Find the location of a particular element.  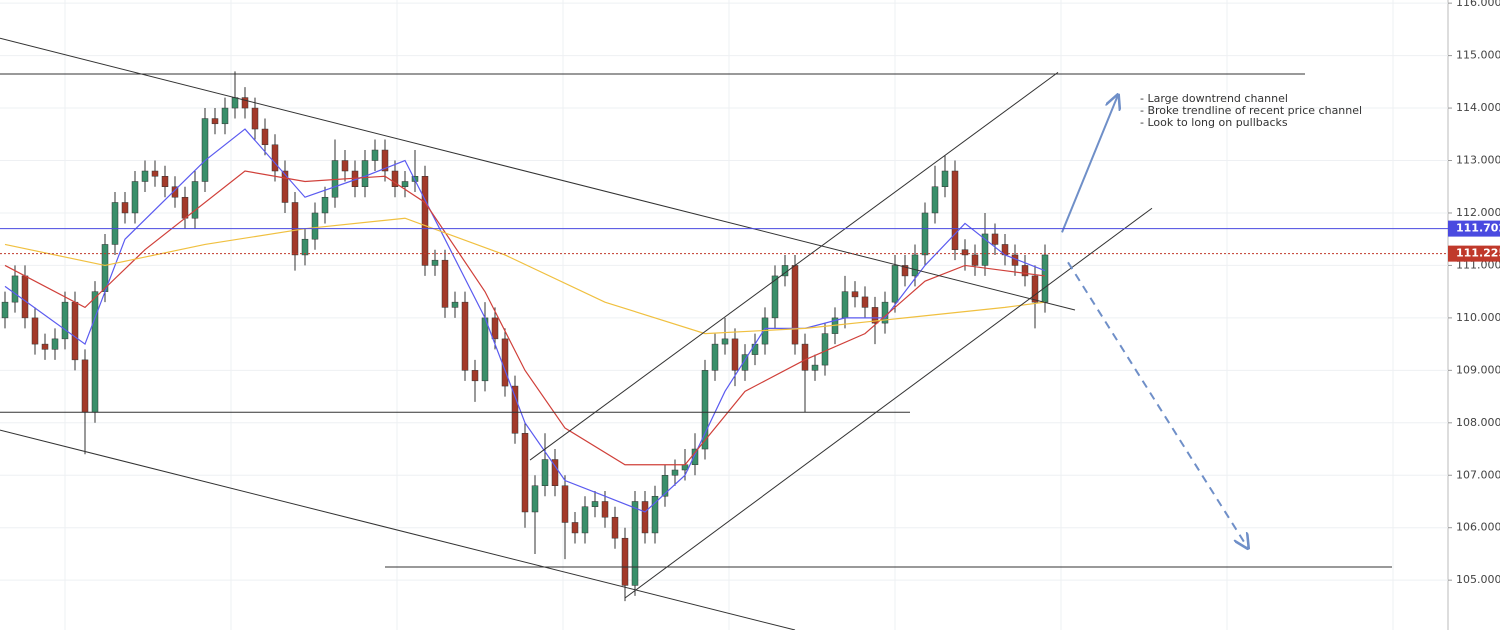

y-tick-label: 112.000 is located at coordinates (1478, 212).